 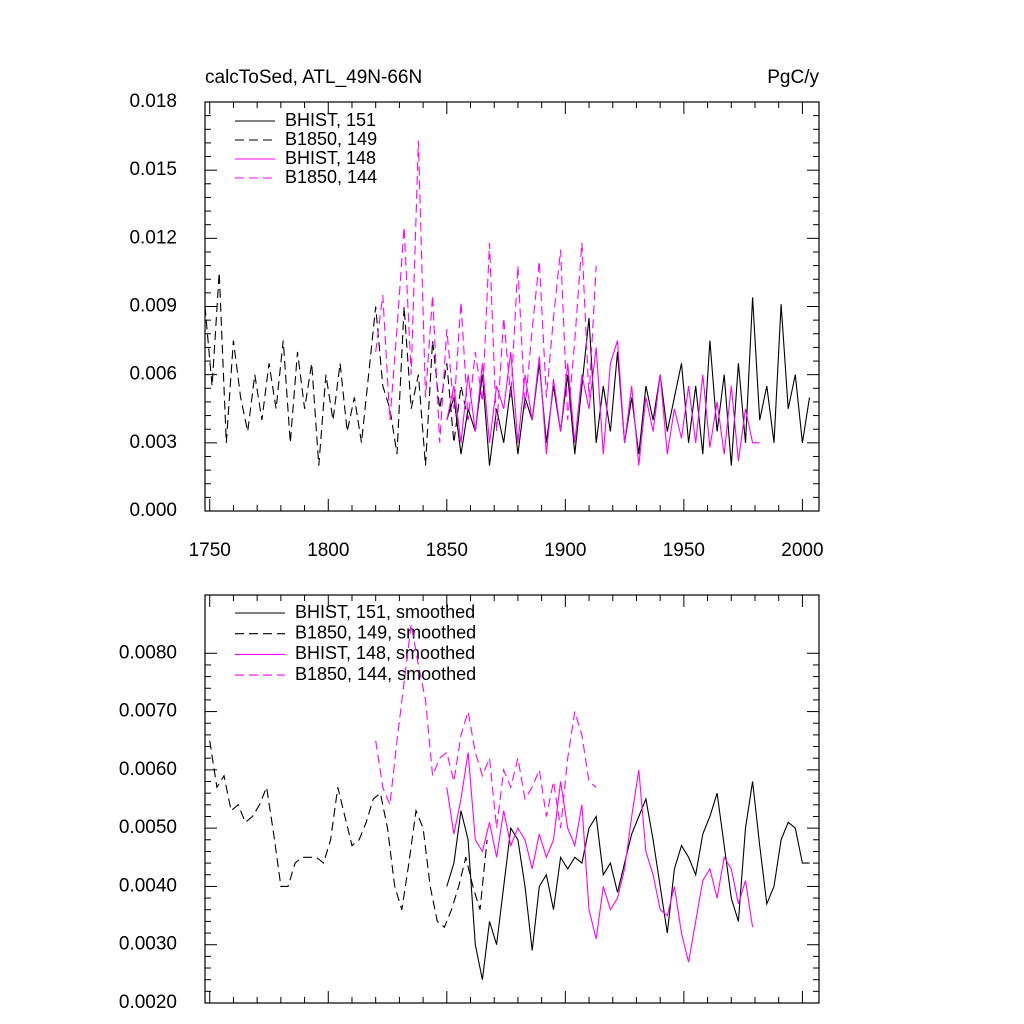 I want to click on legend-label: BHIST, 151, so click(x=330, y=120).